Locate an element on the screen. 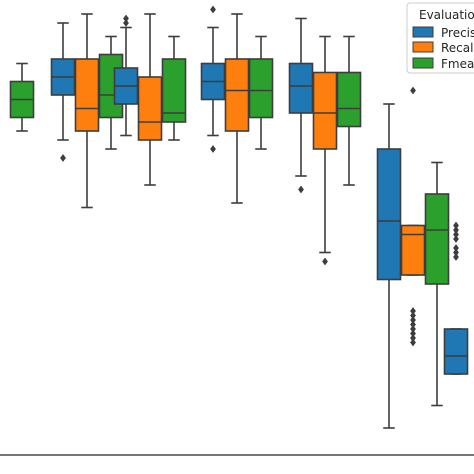 The height and width of the screenshot is (474, 474). box-group-6-fmeasure is located at coordinates (437, 284).